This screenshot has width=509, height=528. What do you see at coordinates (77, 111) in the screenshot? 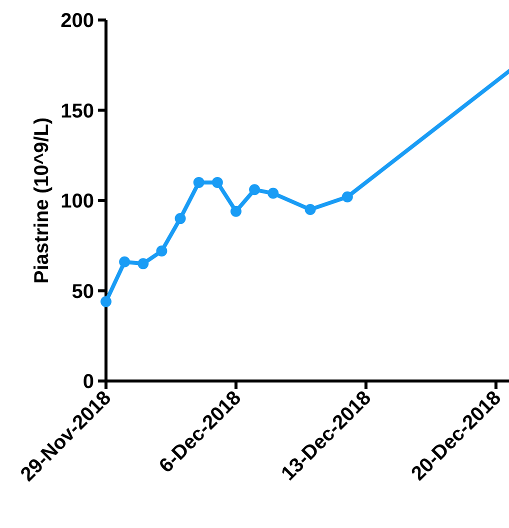
I see `y-tick-label: 150` at bounding box center [77, 111].